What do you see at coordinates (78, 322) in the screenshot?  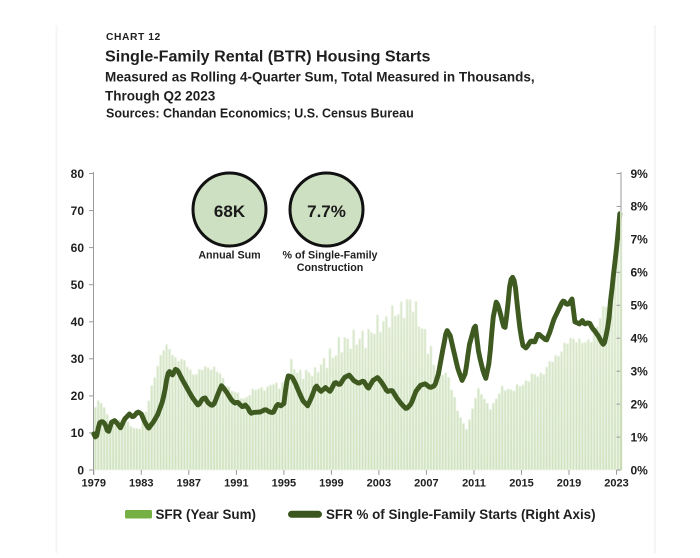 I see `svg-text: 40` at bounding box center [78, 322].